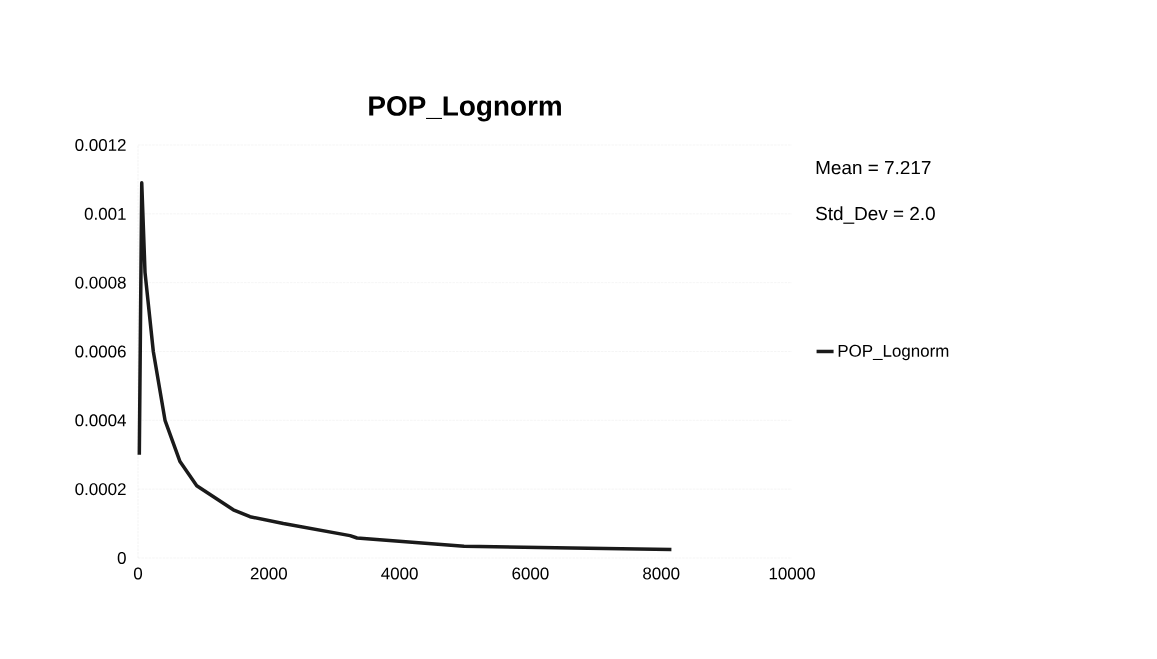  What do you see at coordinates (893, 352) in the screenshot?
I see `legend-label: POP_Lognorm` at bounding box center [893, 352].